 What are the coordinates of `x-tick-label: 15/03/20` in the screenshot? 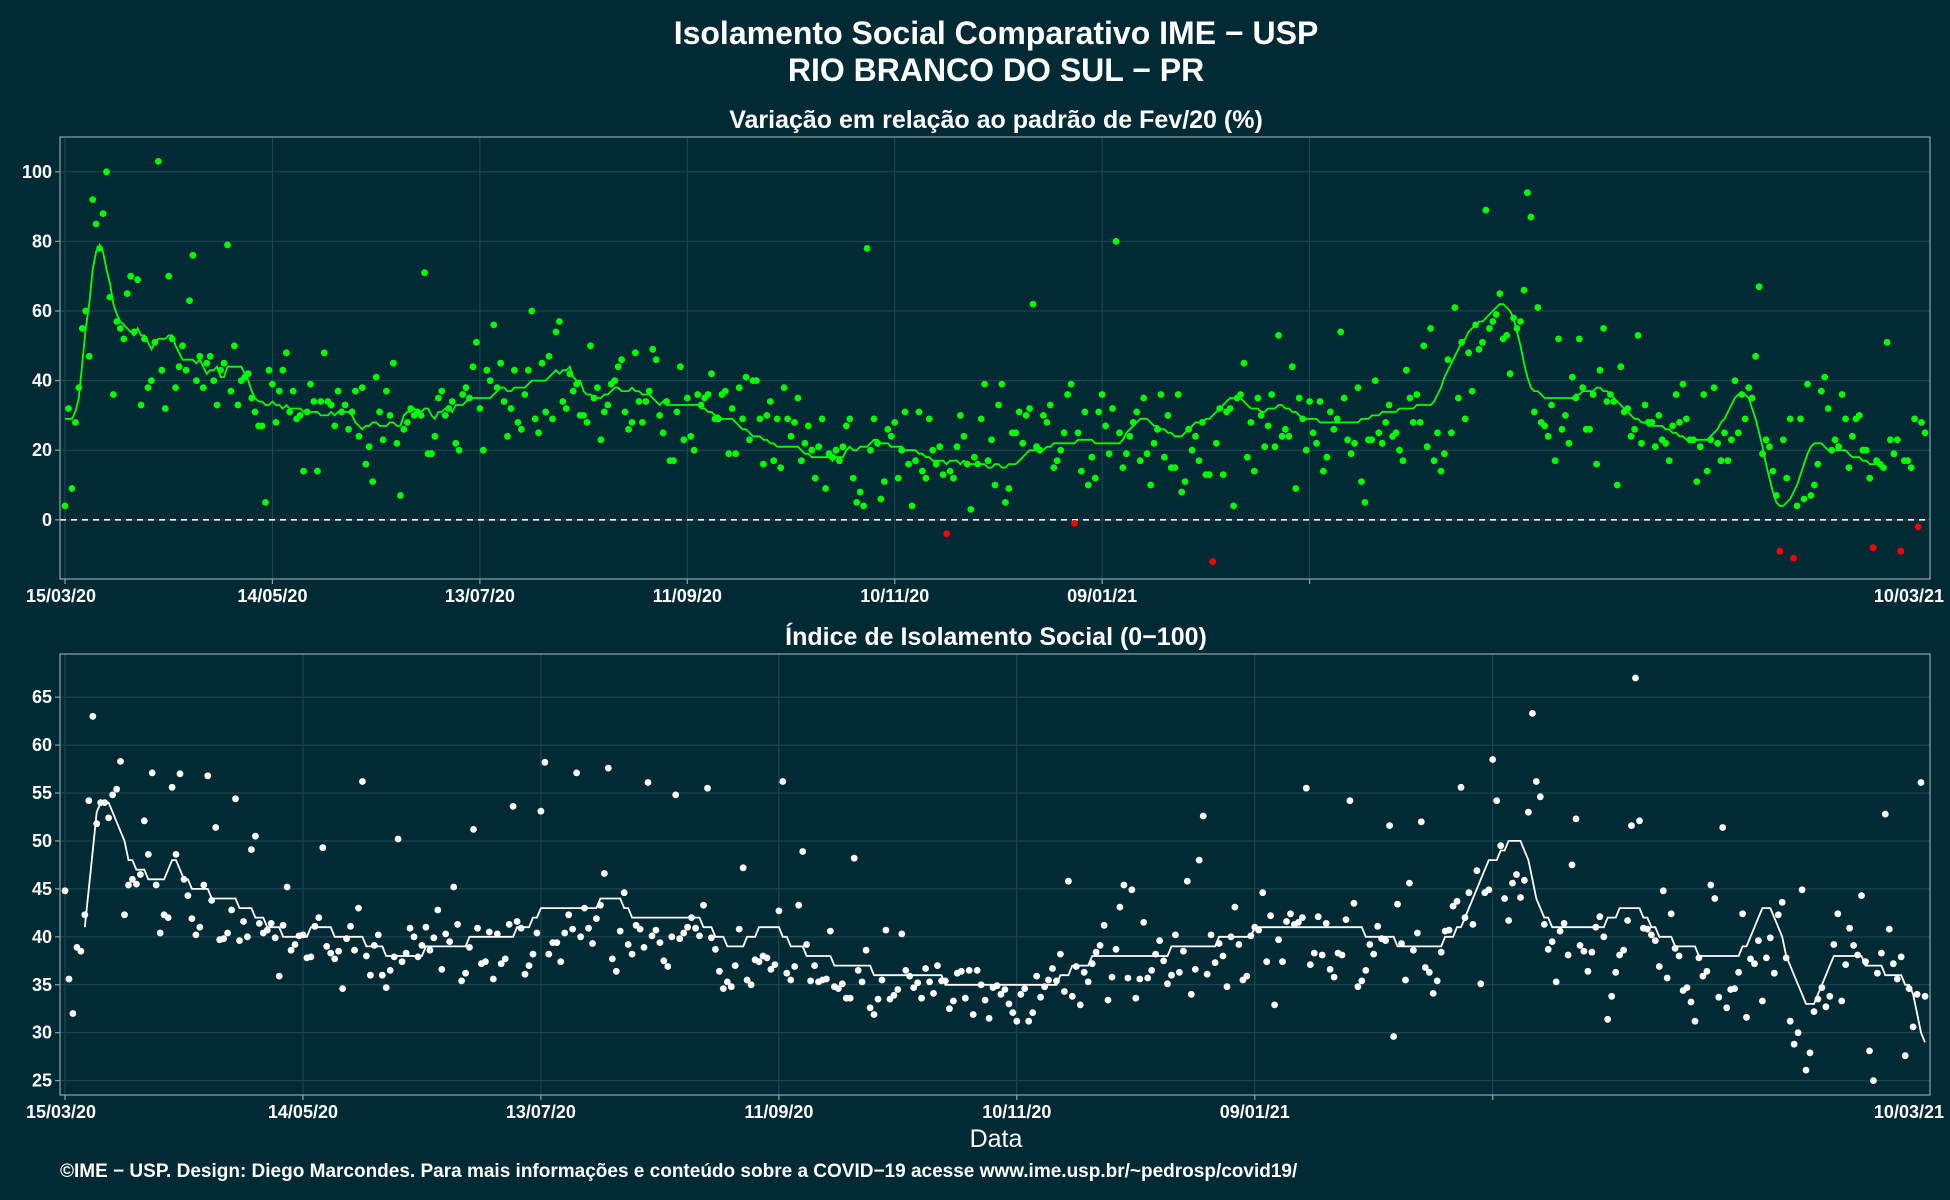 It's located at (61, 1112).